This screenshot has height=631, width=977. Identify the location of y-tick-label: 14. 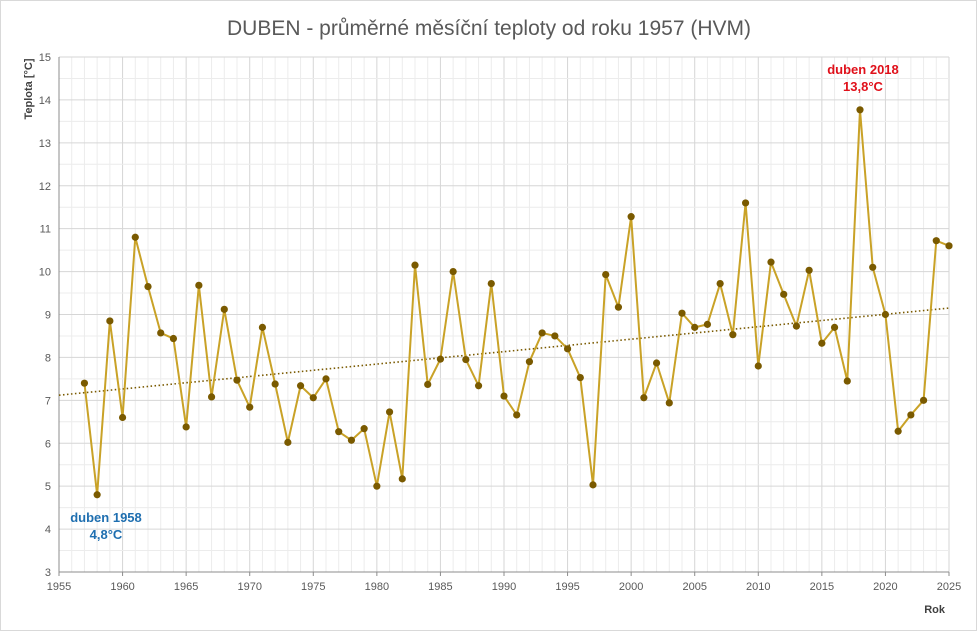
(45, 101).